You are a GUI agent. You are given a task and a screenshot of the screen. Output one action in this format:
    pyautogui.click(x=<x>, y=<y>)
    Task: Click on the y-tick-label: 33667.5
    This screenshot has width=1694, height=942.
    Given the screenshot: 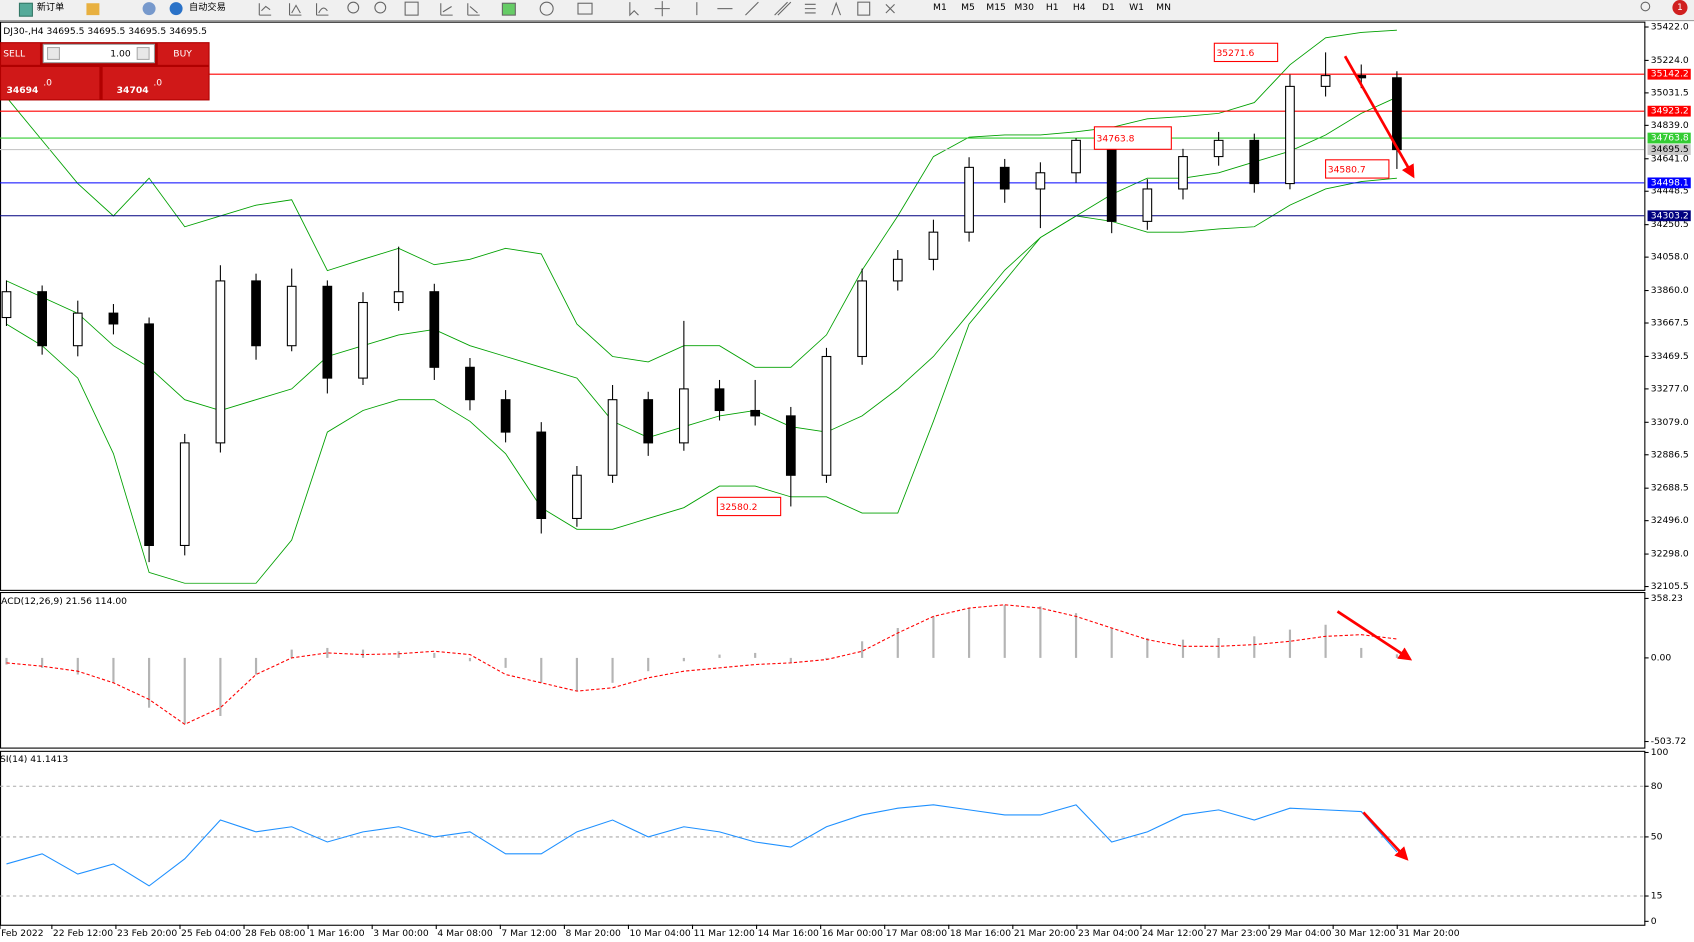 What is the action you would take?
    pyautogui.click(x=1670, y=323)
    